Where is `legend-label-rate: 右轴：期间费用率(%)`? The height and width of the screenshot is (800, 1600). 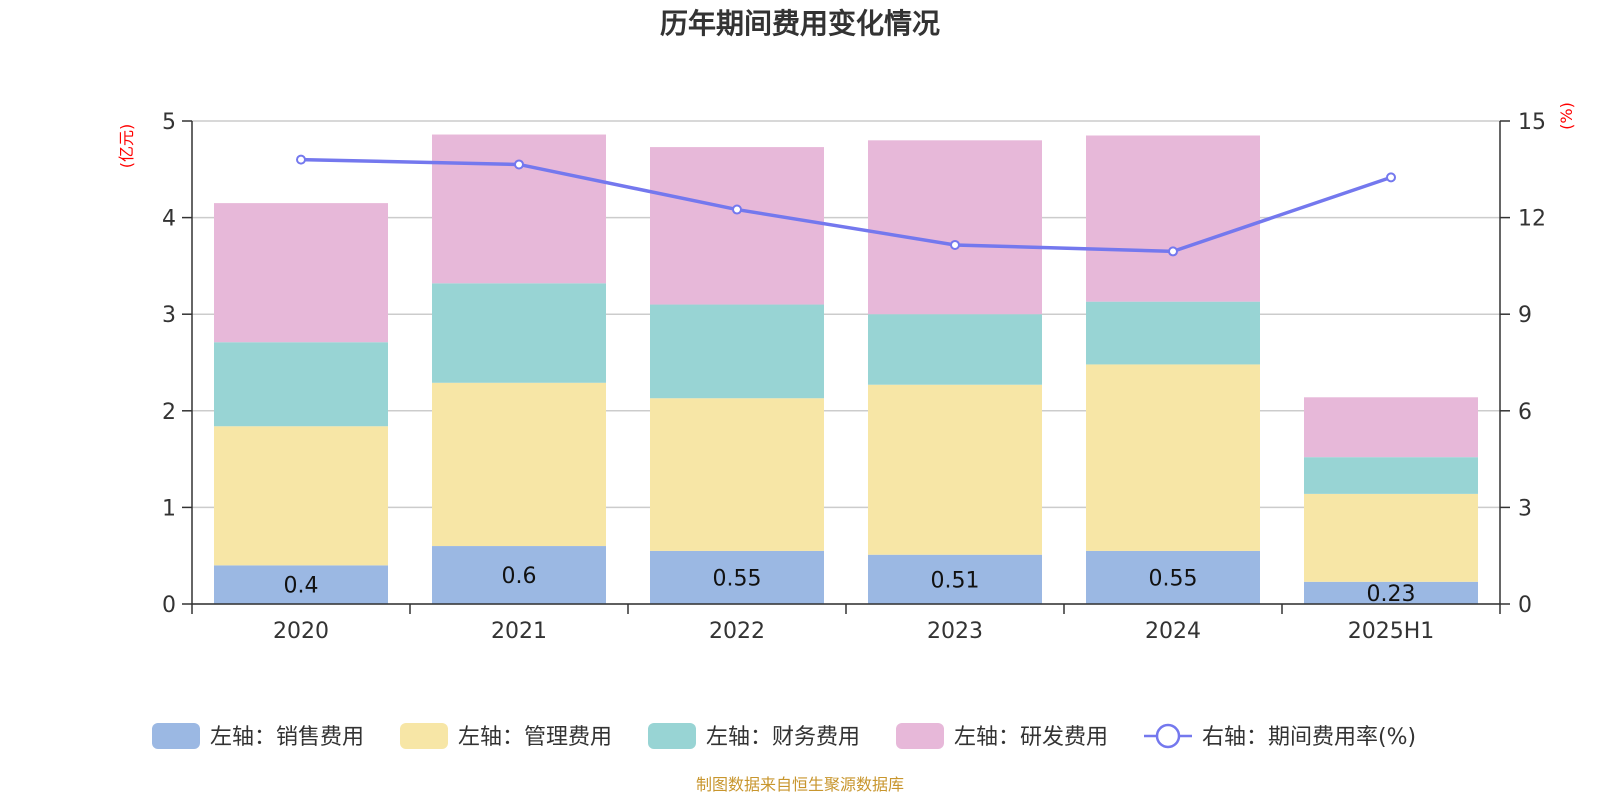 legend-label-rate: 右轴：期间费用率(%) is located at coordinates (1309, 737).